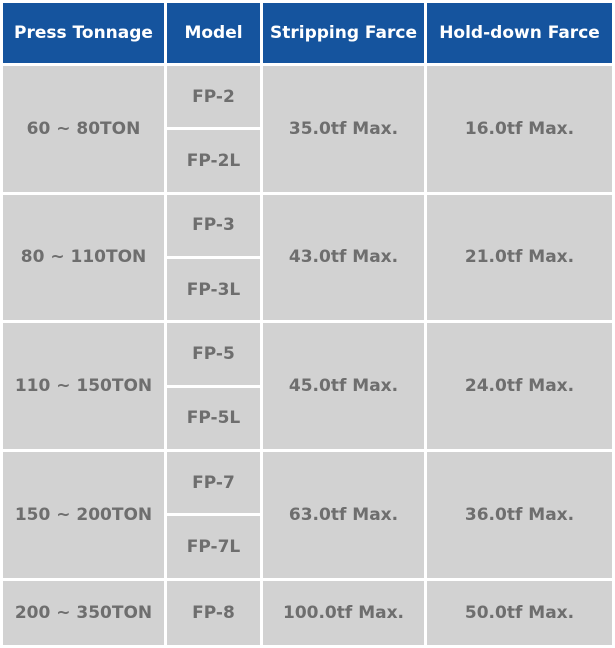  Describe the element at coordinates (213, 547) in the screenshot. I see `model-cell: FP-7L` at that location.